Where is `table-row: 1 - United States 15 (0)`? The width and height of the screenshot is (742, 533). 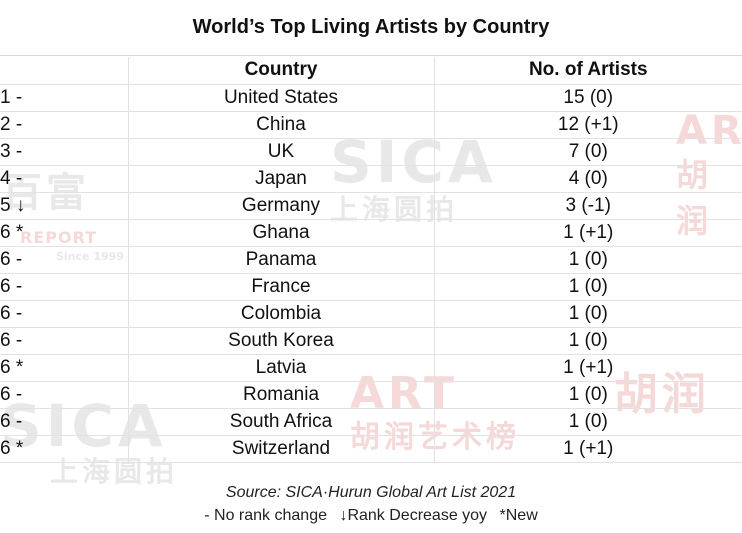 table-row: 1 - United States 15 (0) is located at coordinates (371, 98).